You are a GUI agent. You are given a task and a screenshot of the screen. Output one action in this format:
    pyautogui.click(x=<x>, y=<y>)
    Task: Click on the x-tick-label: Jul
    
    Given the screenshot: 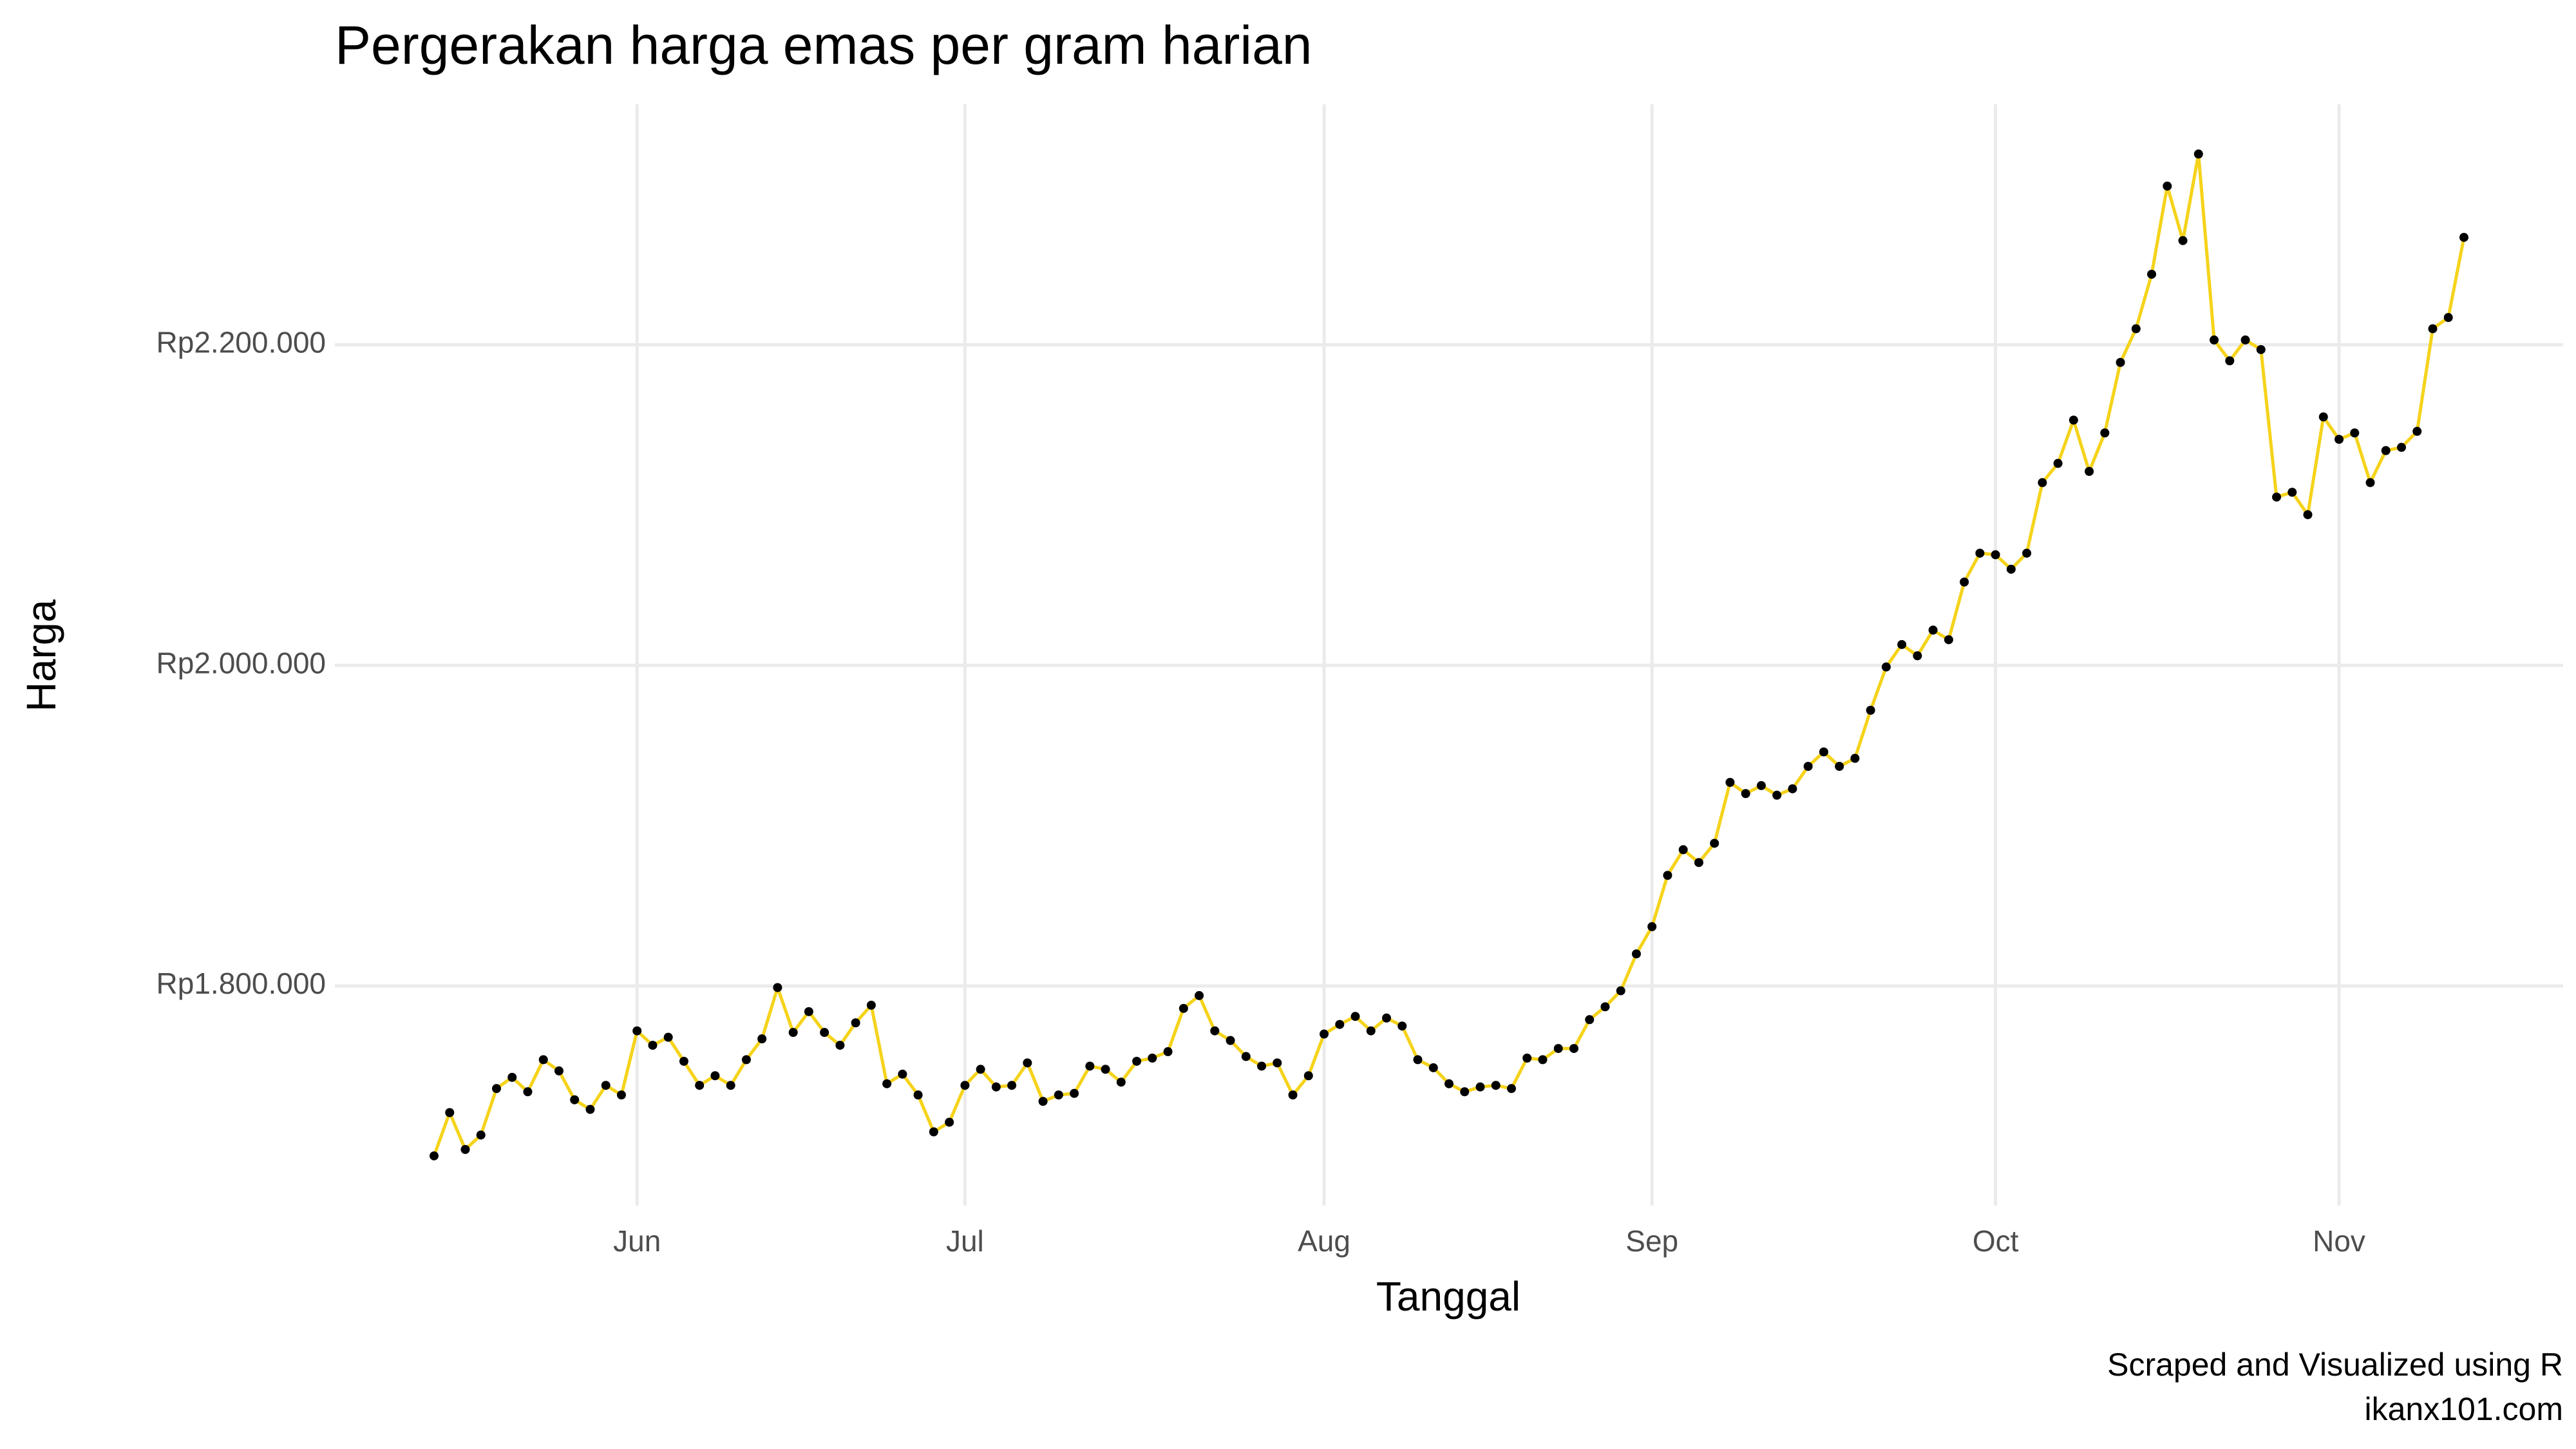 What is the action you would take?
    pyautogui.click(x=965, y=1241)
    